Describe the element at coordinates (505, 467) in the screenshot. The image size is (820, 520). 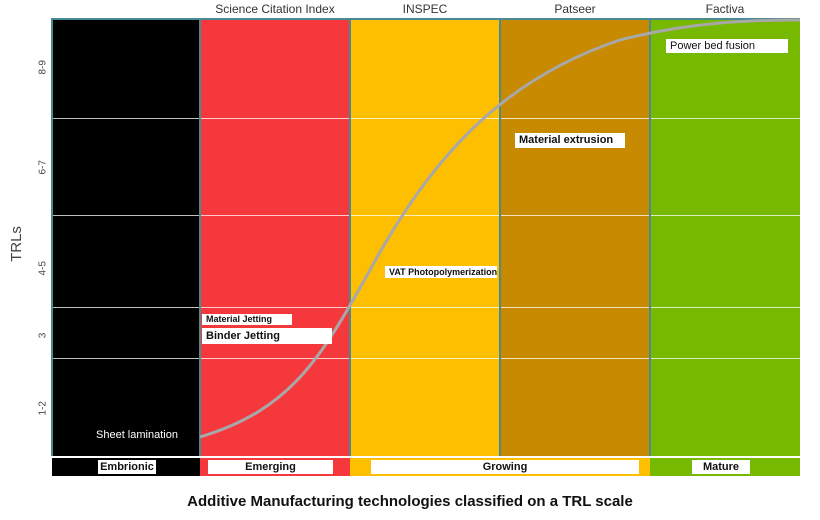
I see `stage-label-growing: Growing` at that location.